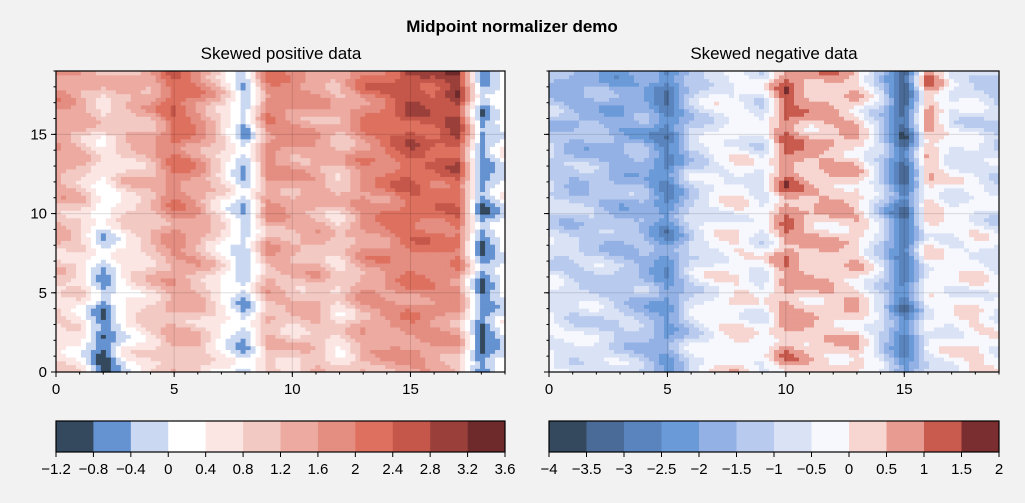 Image resolution: width=1025 pixels, height=503 pixels. Describe the element at coordinates (281, 53) in the screenshot. I see `left-panel-title: Skewed positive data` at that location.